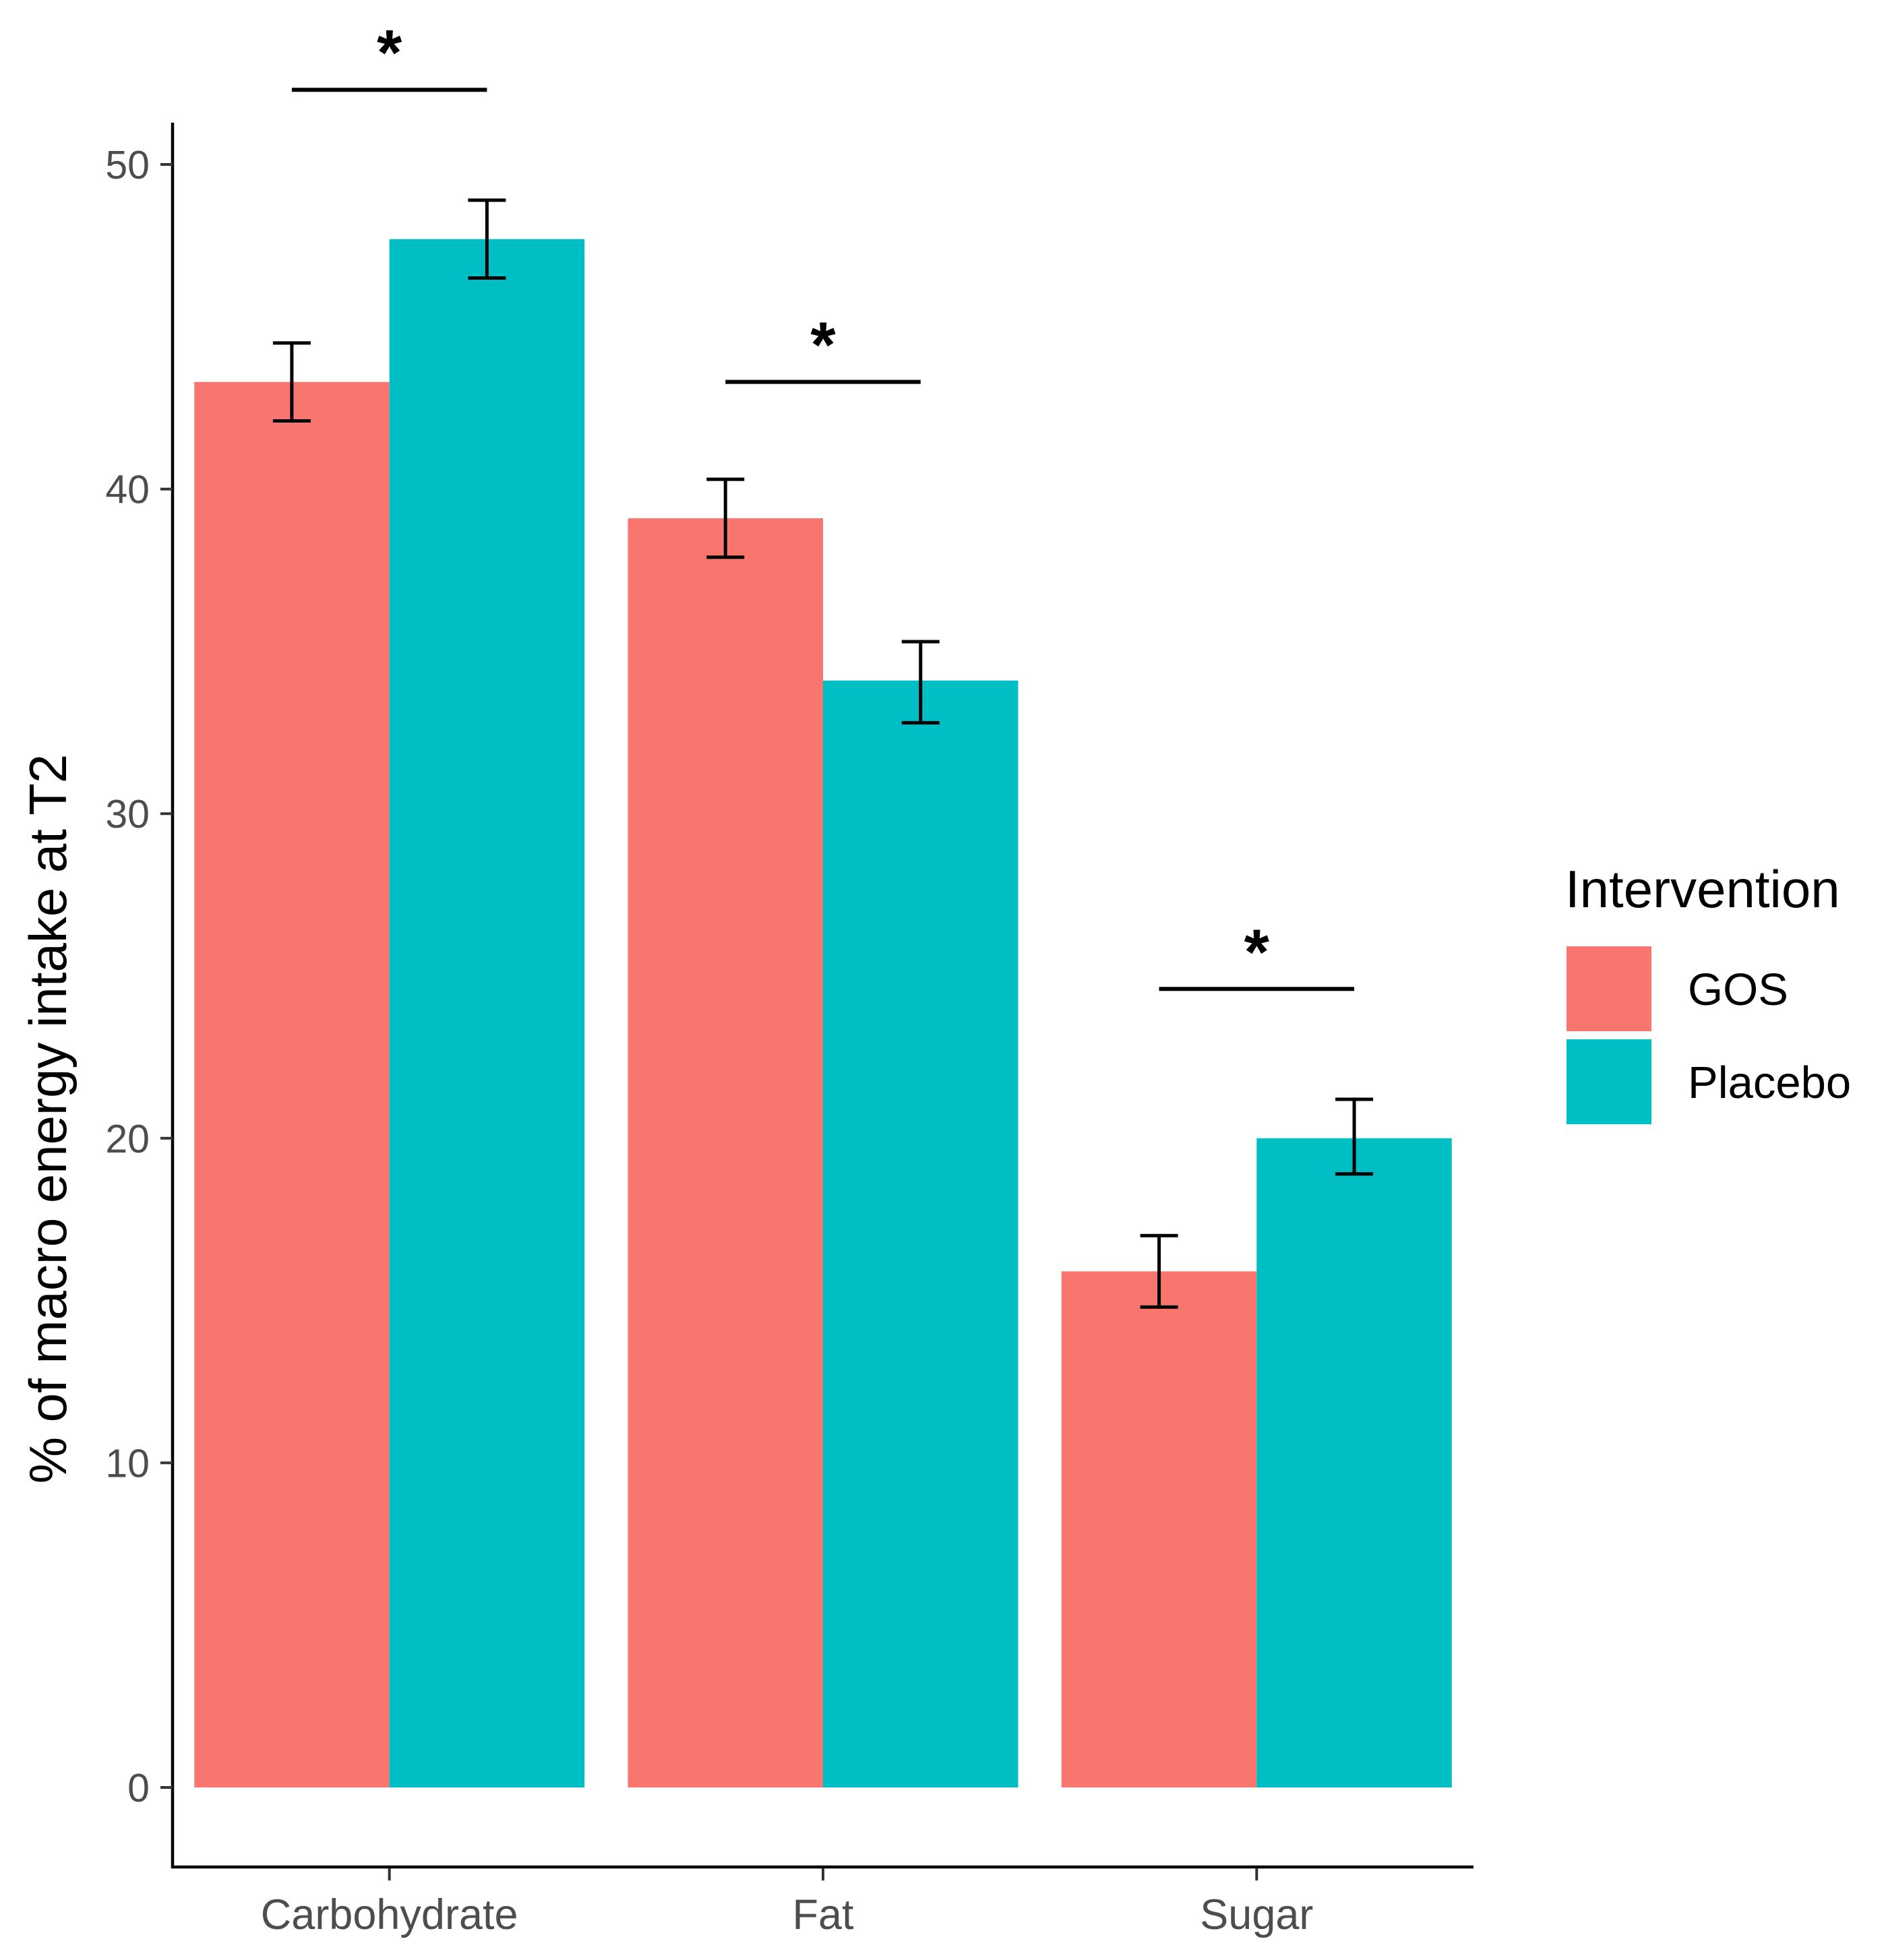 The image size is (1886, 1960). Describe the element at coordinates (823, 345) in the screenshot. I see `significance-star-fat: *` at that location.